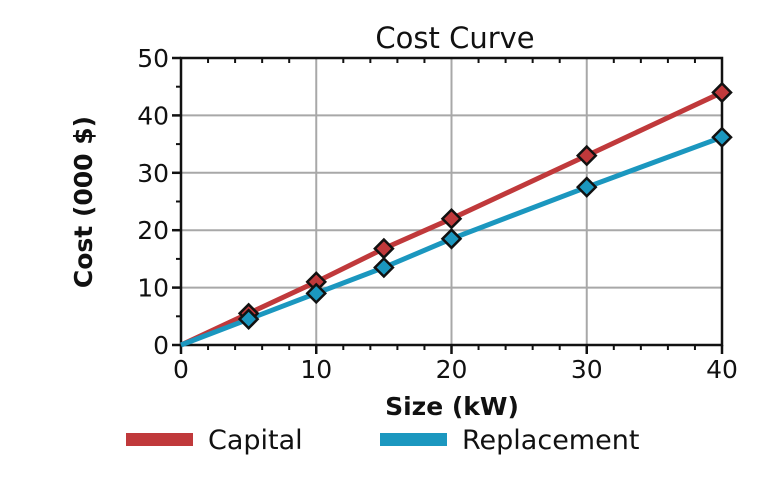  I want to click on y-tick-label: 30, so click(153, 173).